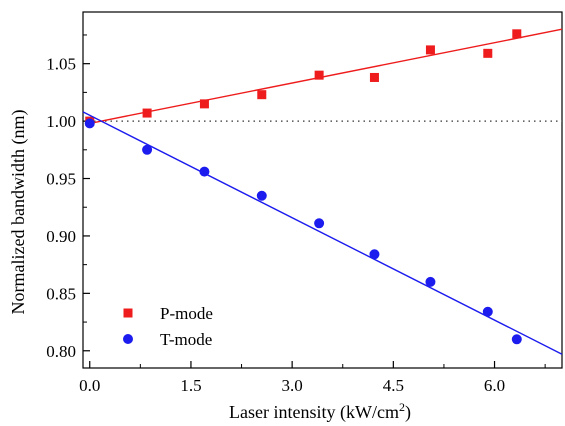 The width and height of the screenshot is (565, 426). I want to click on legend-t-mode-label: T-mode, so click(186, 339).